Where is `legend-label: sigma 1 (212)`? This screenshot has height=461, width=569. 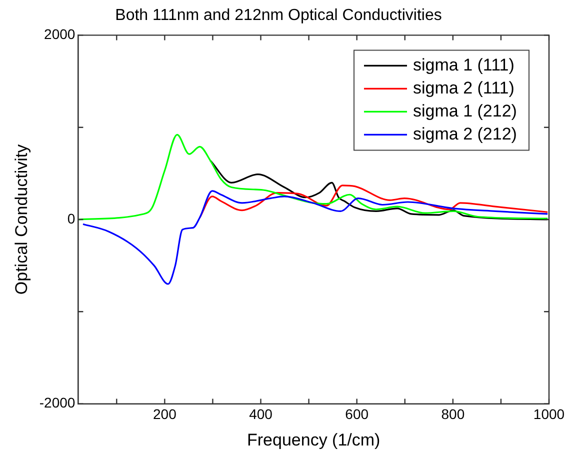 legend-label: sigma 1 (212) is located at coordinates (465, 110).